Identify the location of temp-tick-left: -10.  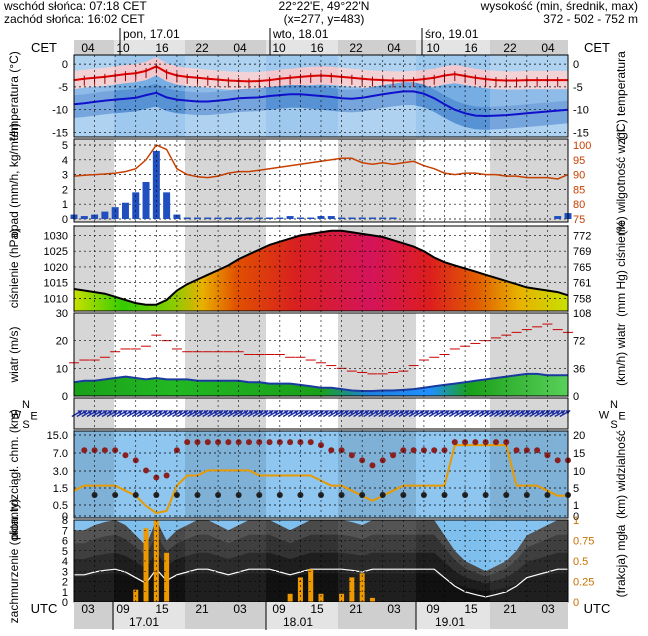
(60, 111).